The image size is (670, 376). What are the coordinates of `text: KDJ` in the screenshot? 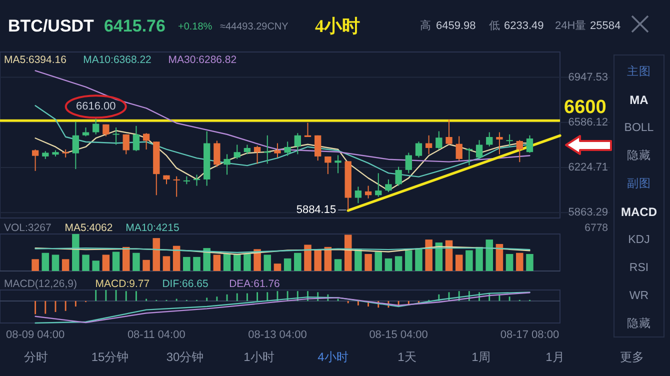 It's located at (639, 240).